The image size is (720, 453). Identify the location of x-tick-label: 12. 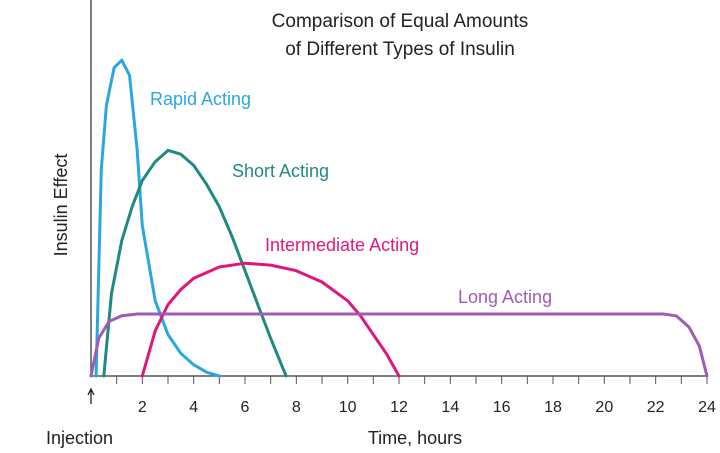
(399, 407).